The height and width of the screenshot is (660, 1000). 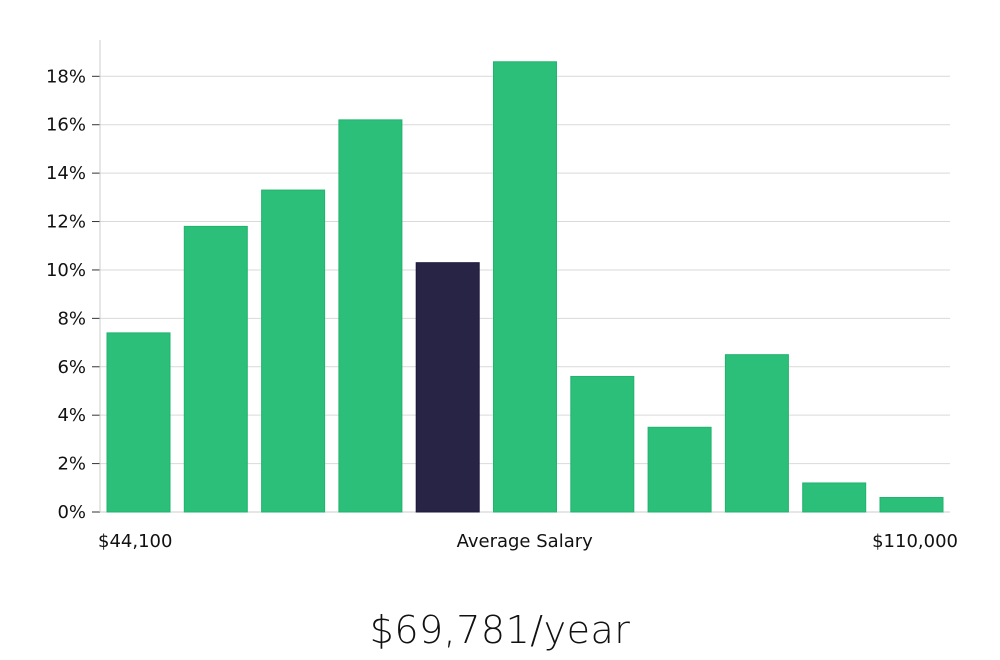 I want to click on y-tick-label: 6%, so click(x=71, y=367).